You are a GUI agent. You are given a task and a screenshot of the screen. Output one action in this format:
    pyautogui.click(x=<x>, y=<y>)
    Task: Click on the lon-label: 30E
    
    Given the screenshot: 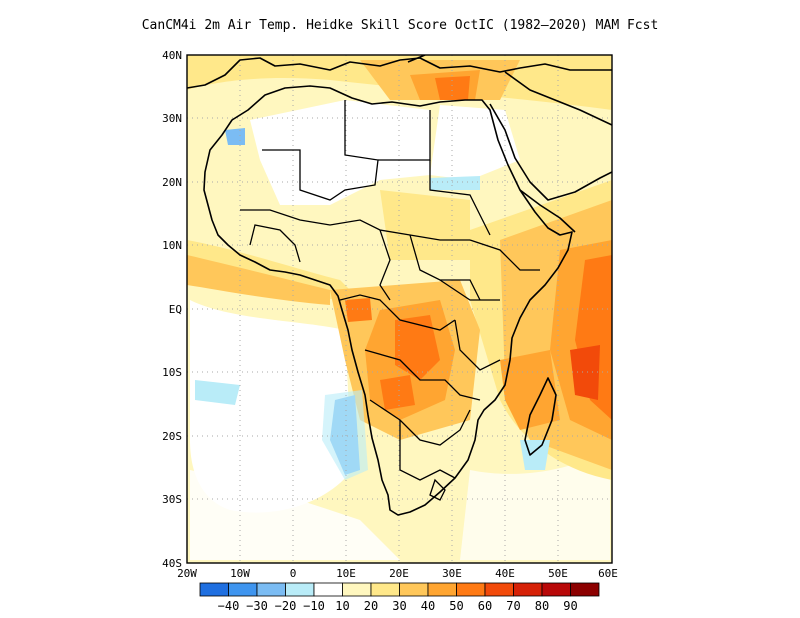 What is the action you would take?
    pyautogui.click(x=452, y=573)
    